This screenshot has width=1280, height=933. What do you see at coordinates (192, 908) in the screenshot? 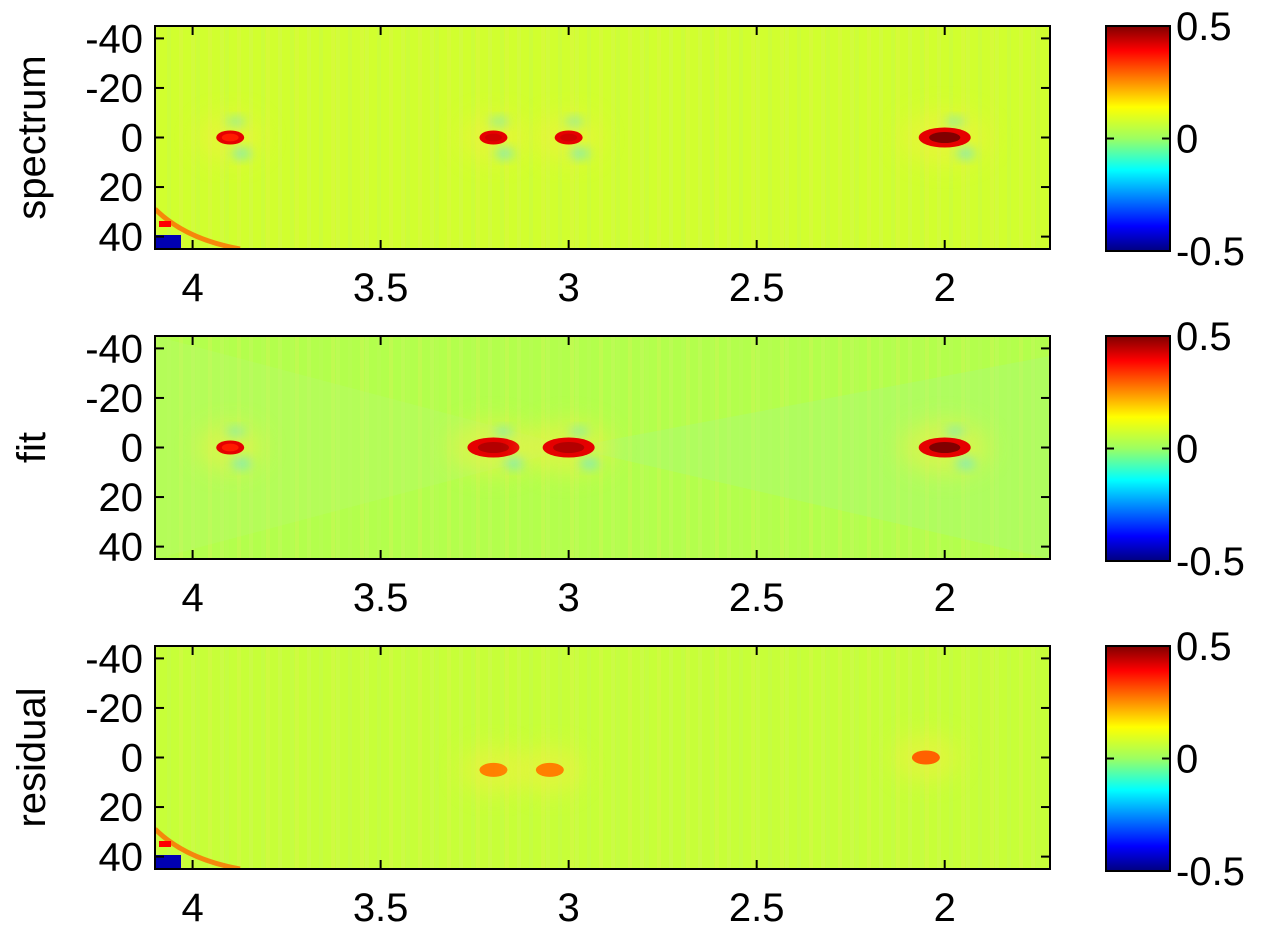
I see `x-tick-label: 4` at bounding box center [192, 908].